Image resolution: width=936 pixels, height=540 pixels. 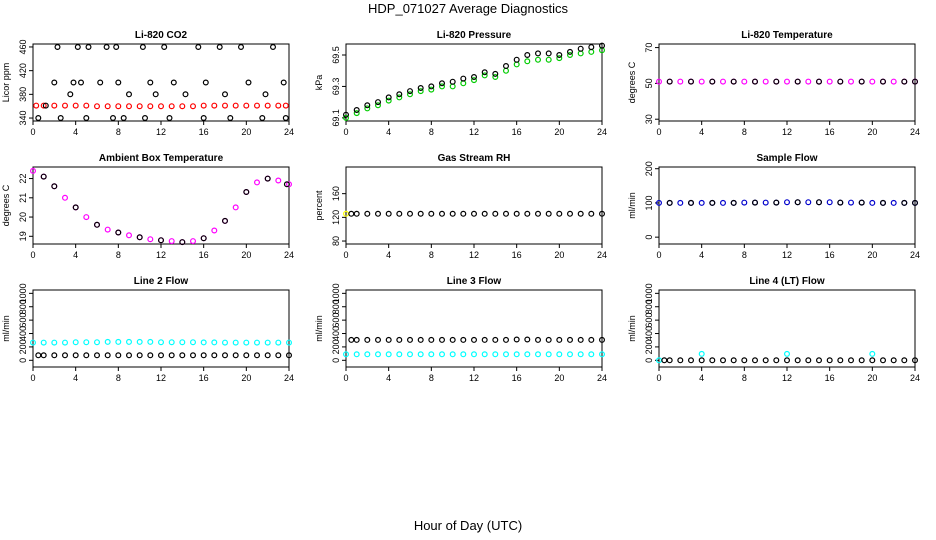 I want to click on y-tick-label: 50, so click(x=649, y=83).